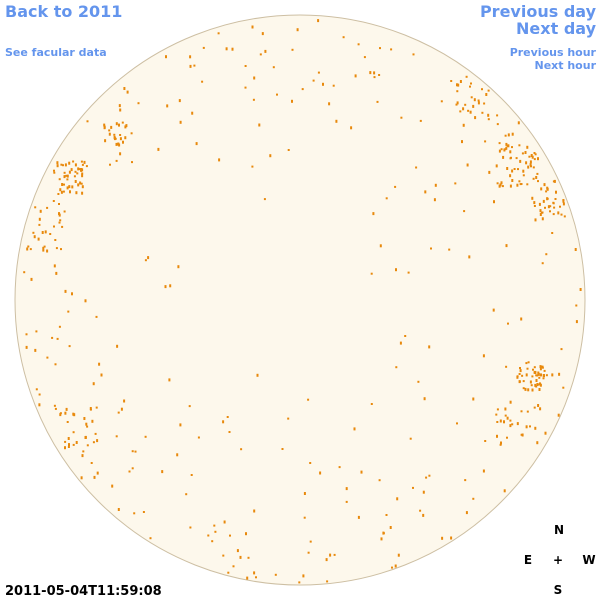  Describe the element at coordinates (538, 11) in the screenshot. I see `previous-day-link: Previous day` at that location.